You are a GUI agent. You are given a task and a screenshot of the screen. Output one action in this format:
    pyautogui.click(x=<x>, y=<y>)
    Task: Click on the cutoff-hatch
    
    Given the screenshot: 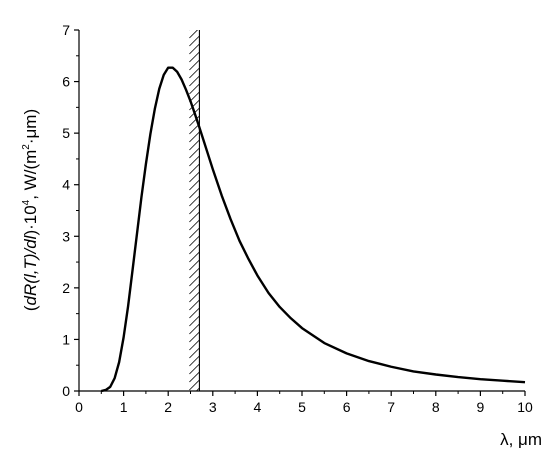 What is the action you would take?
    pyautogui.click(x=194, y=218)
    